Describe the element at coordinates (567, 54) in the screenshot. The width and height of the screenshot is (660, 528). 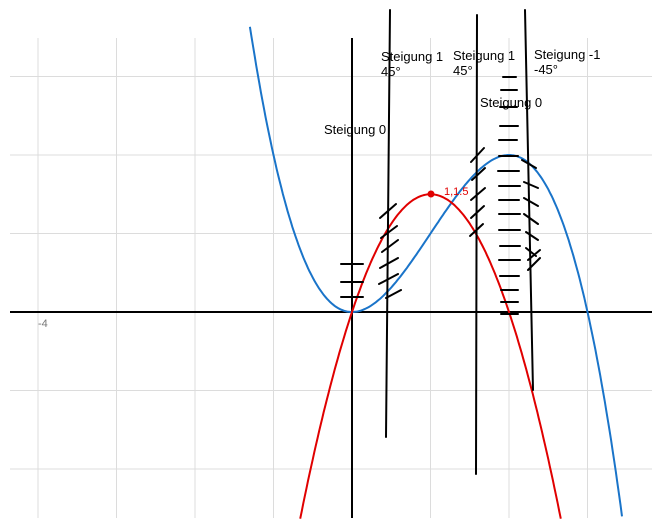
I see `annotation: Steigung -1` at that location.